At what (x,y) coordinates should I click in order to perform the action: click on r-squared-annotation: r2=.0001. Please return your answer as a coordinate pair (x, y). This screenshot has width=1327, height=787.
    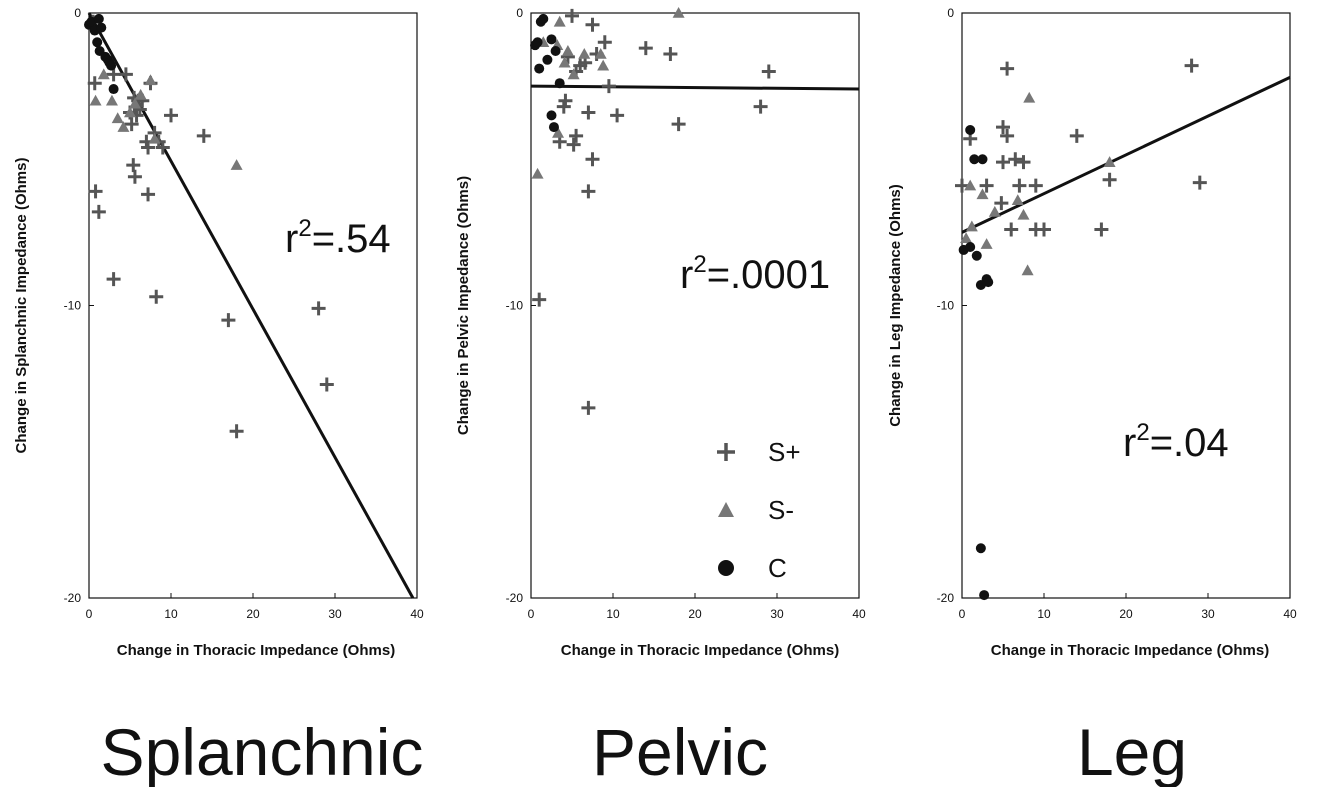
    Looking at the image, I should click on (755, 274).